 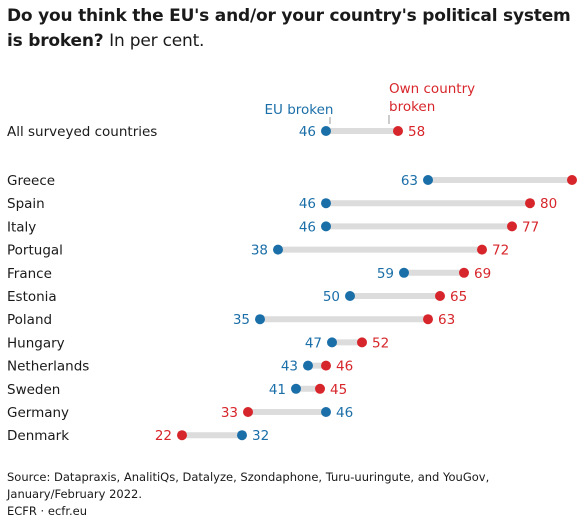 What do you see at coordinates (412, 107) in the screenshot?
I see `legend-own-label-line2: broken` at bounding box center [412, 107].